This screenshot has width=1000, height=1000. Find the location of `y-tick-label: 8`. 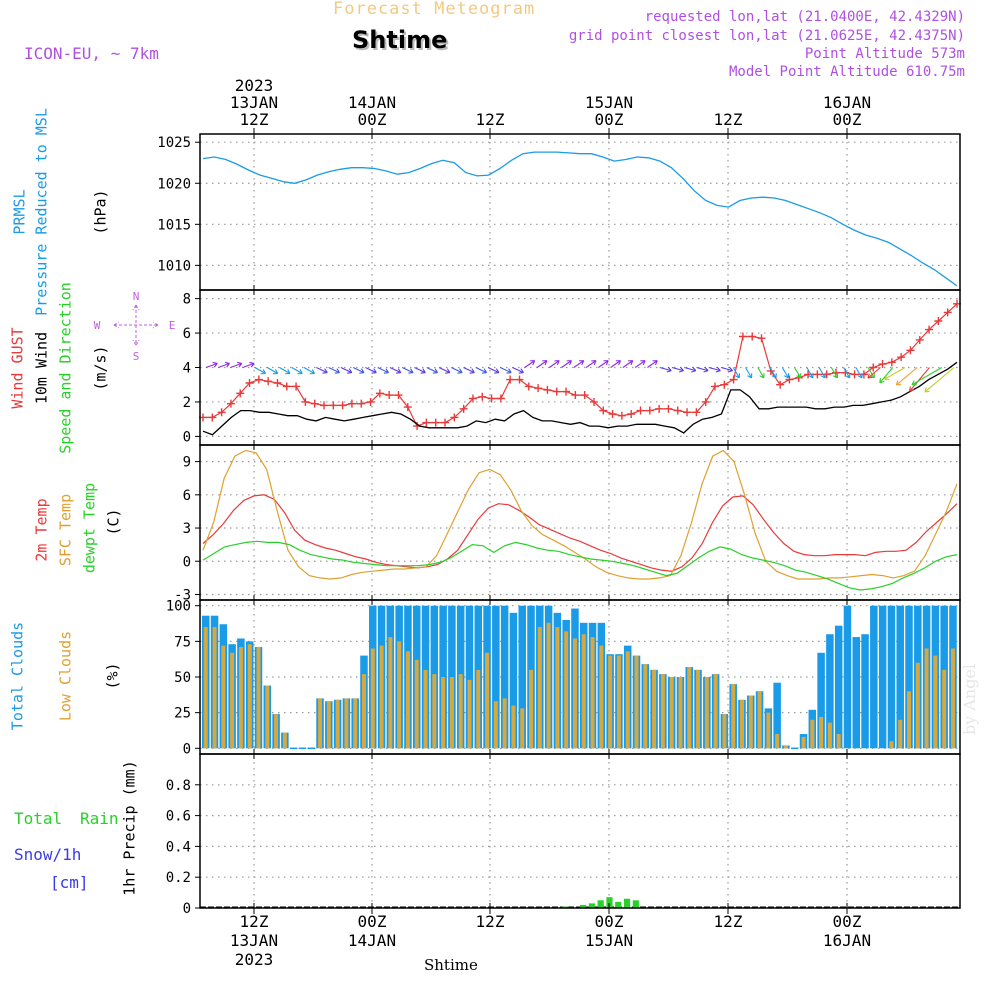

y-tick-label: 8 is located at coordinates (187, 300).